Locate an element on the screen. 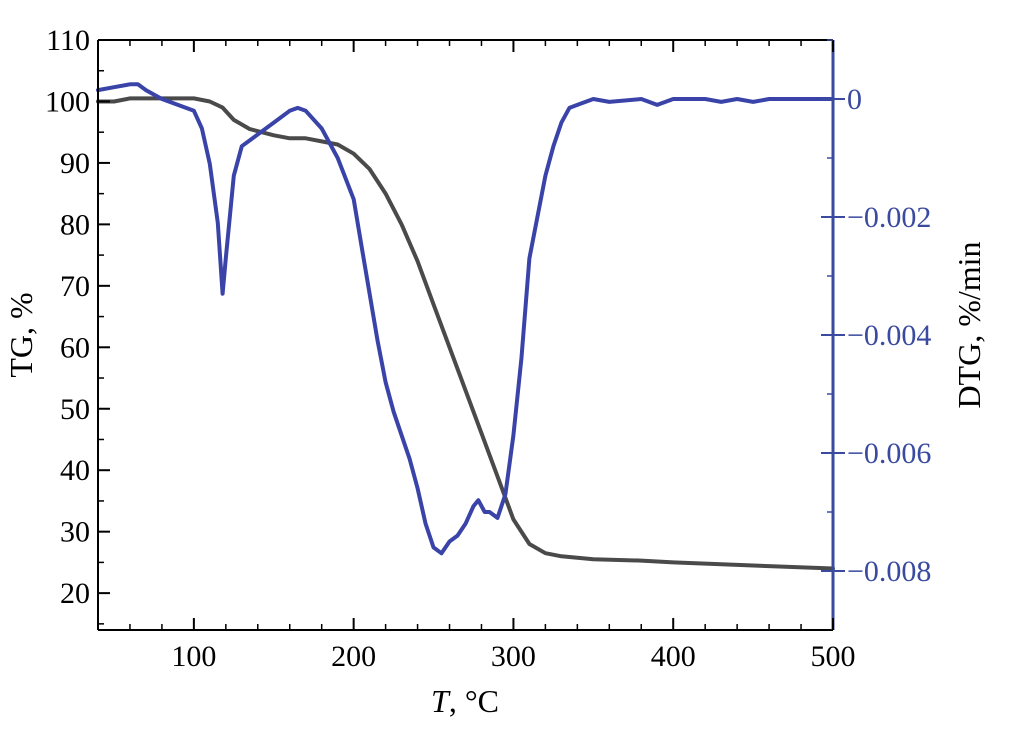 This screenshot has width=1016, height=738. x-axis-title: T, °C is located at coordinates (465, 701).